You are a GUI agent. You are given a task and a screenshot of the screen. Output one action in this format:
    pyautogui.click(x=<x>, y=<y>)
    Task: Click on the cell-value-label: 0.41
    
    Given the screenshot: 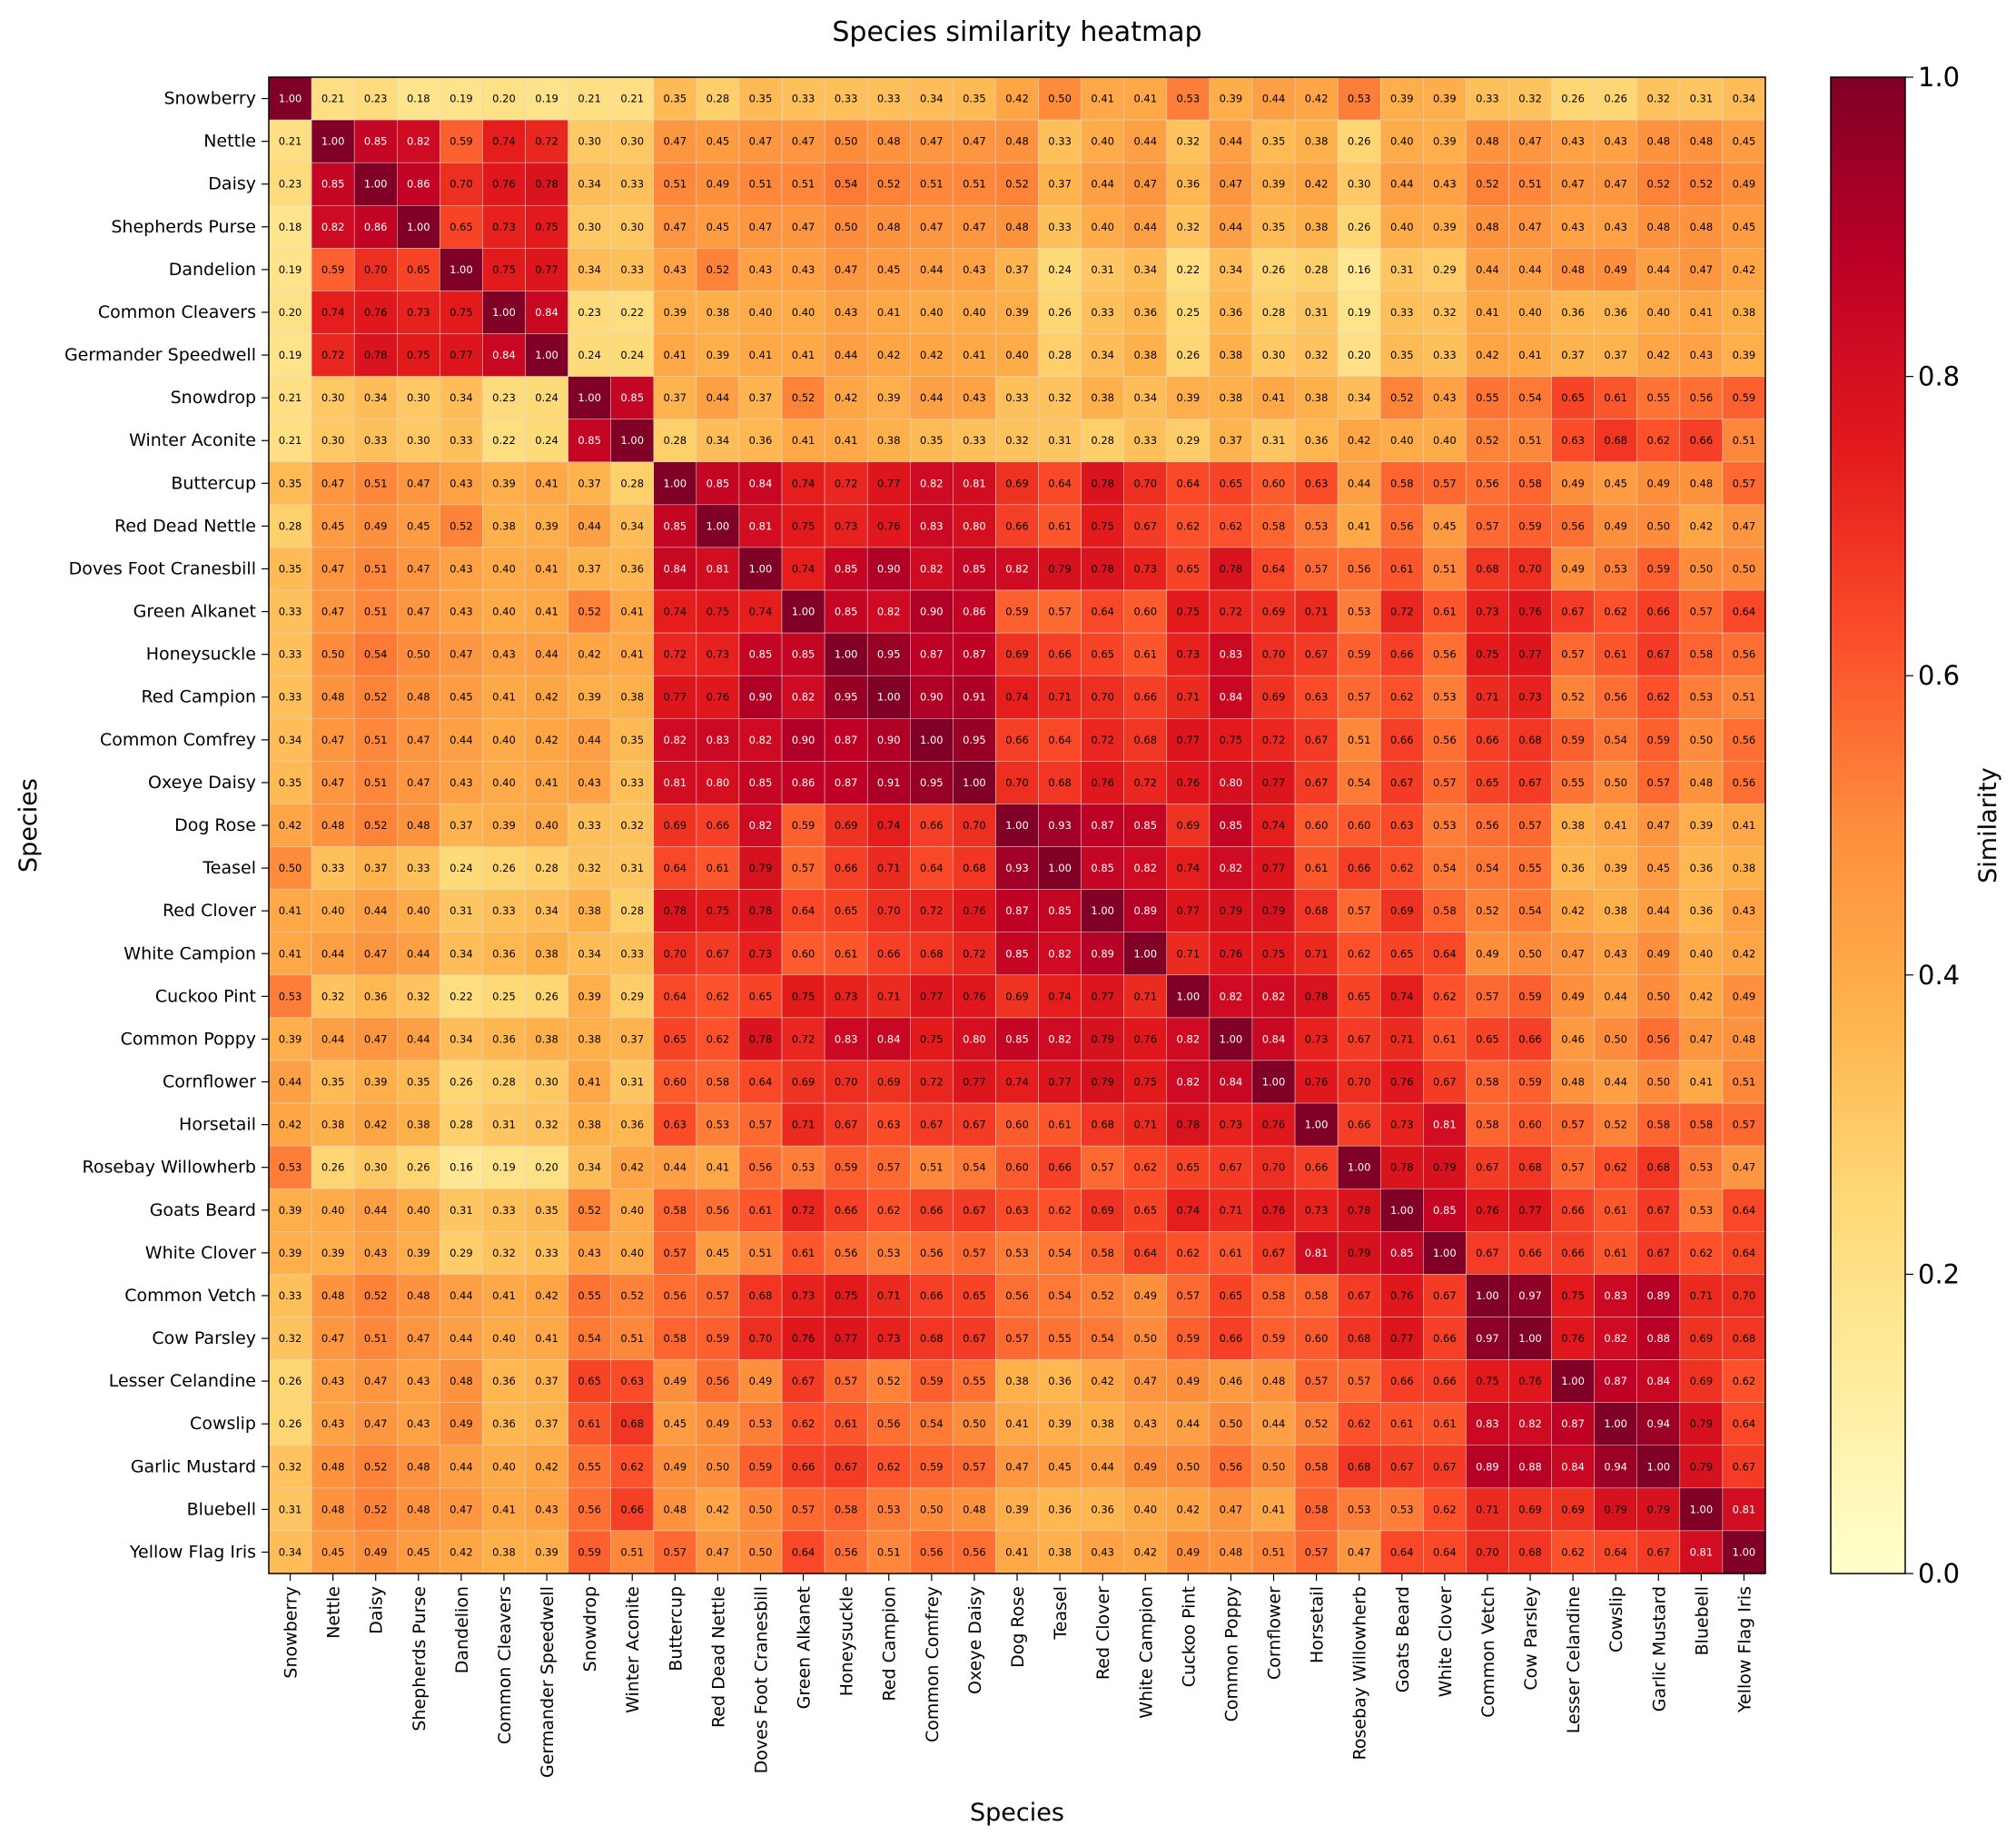 What is the action you would take?
    pyautogui.click(x=1702, y=312)
    